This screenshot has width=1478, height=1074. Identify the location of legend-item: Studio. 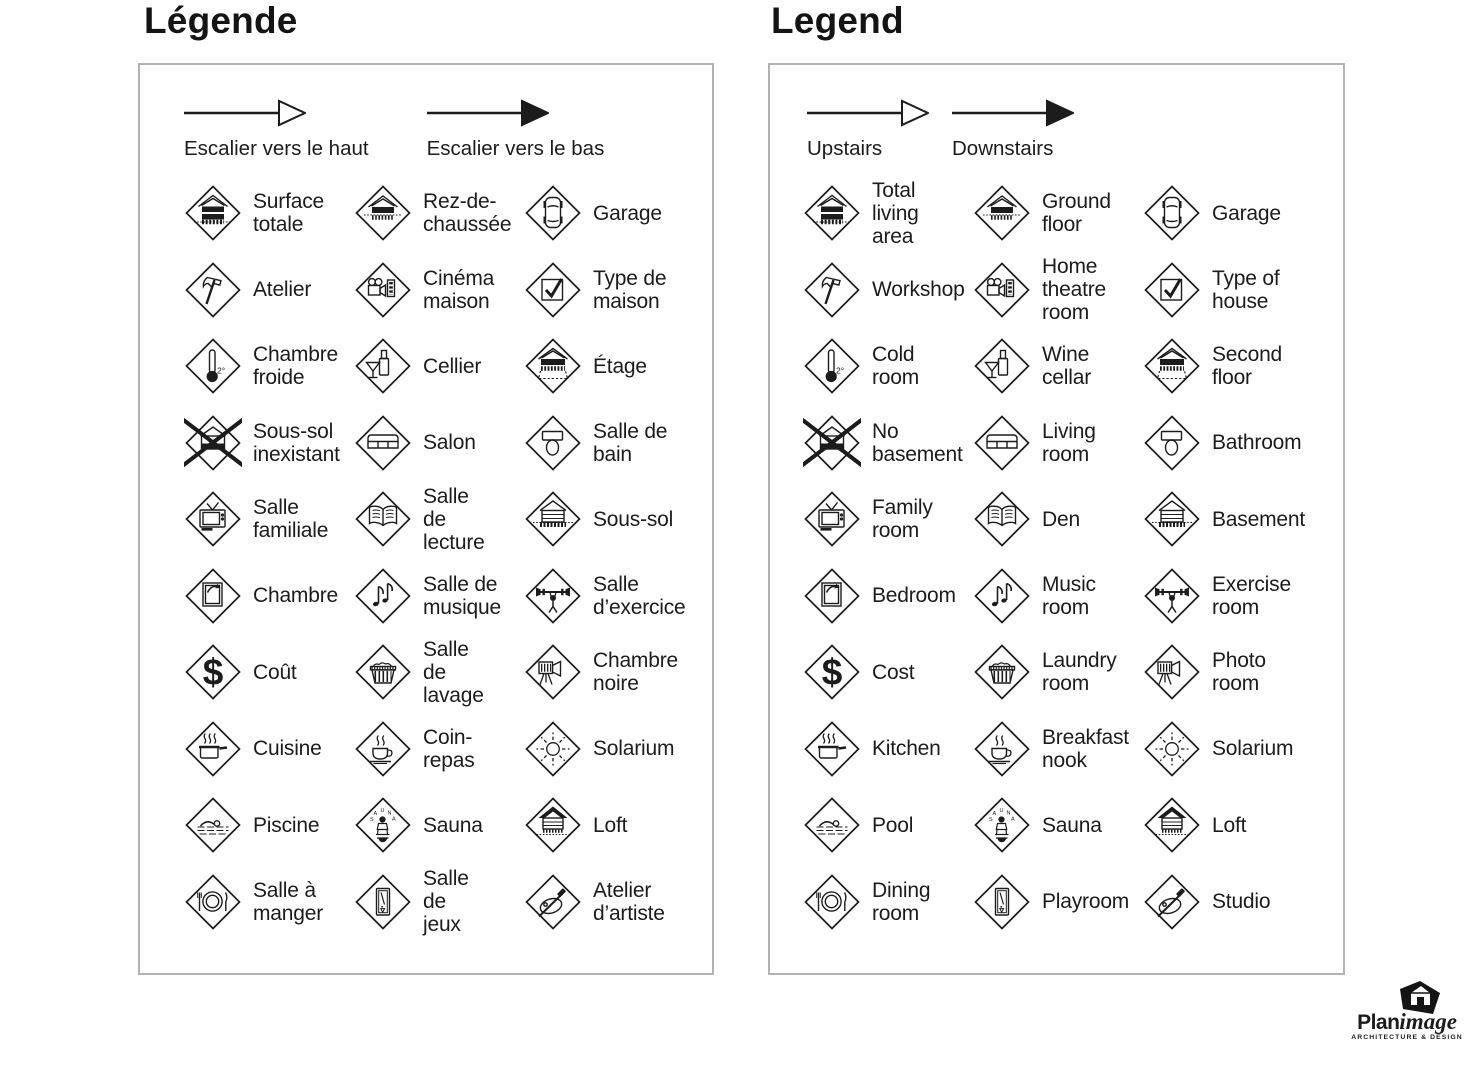
(1233, 902).